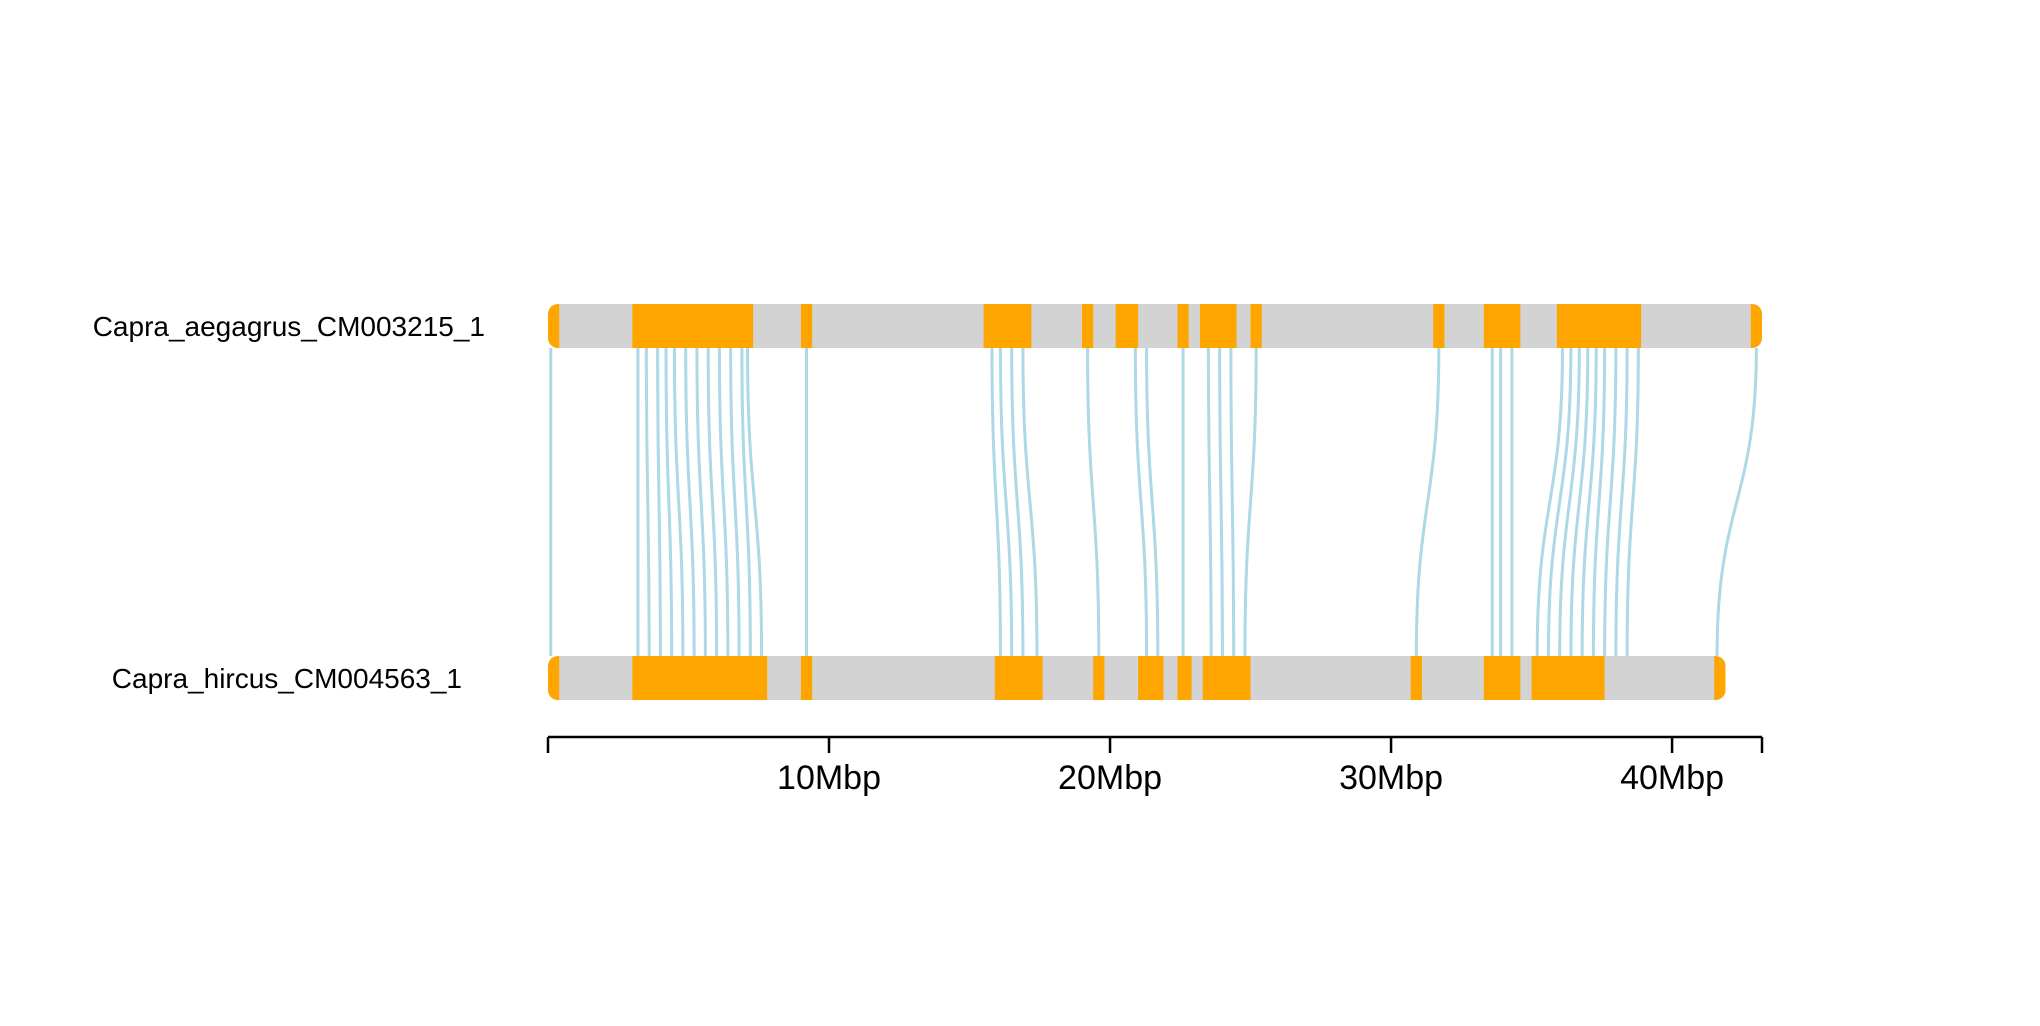 This screenshot has height=1026, width=2040. Describe the element at coordinates (1391, 778) in the screenshot. I see `tick-label-3: 30Mbp` at that location.